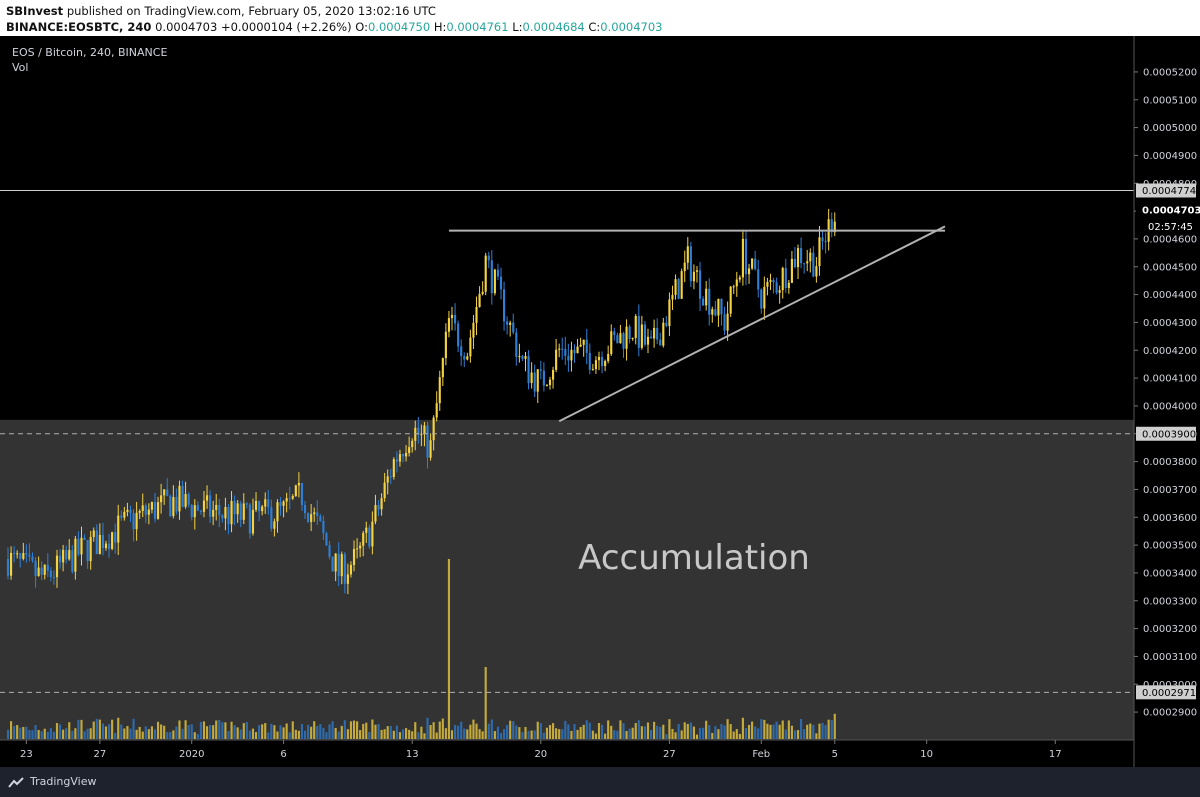 The height and width of the screenshot is (797, 1200). What do you see at coordinates (63, 781) in the screenshot?
I see `footer-brand: TradingView` at bounding box center [63, 781].